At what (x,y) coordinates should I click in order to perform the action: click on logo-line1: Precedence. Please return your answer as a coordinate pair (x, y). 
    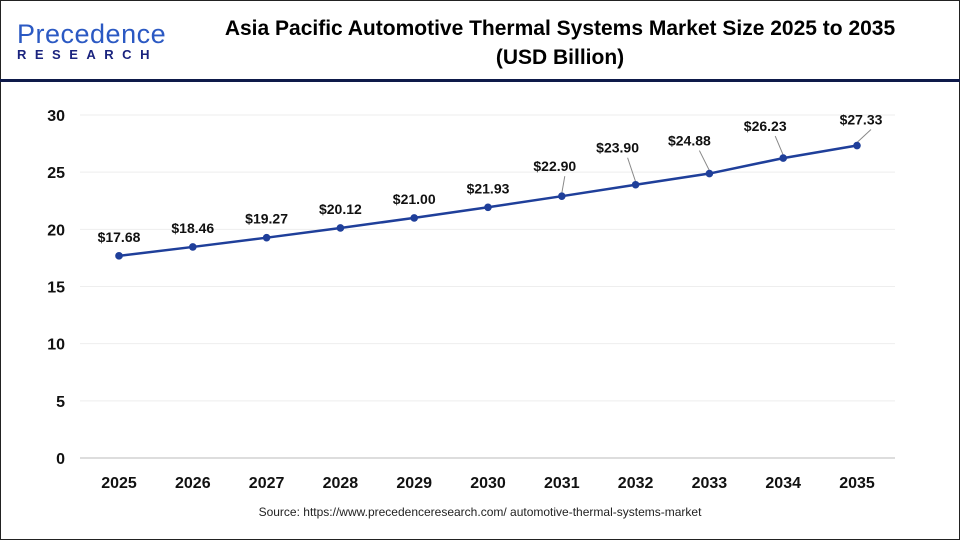
    Looking at the image, I should click on (92, 34).